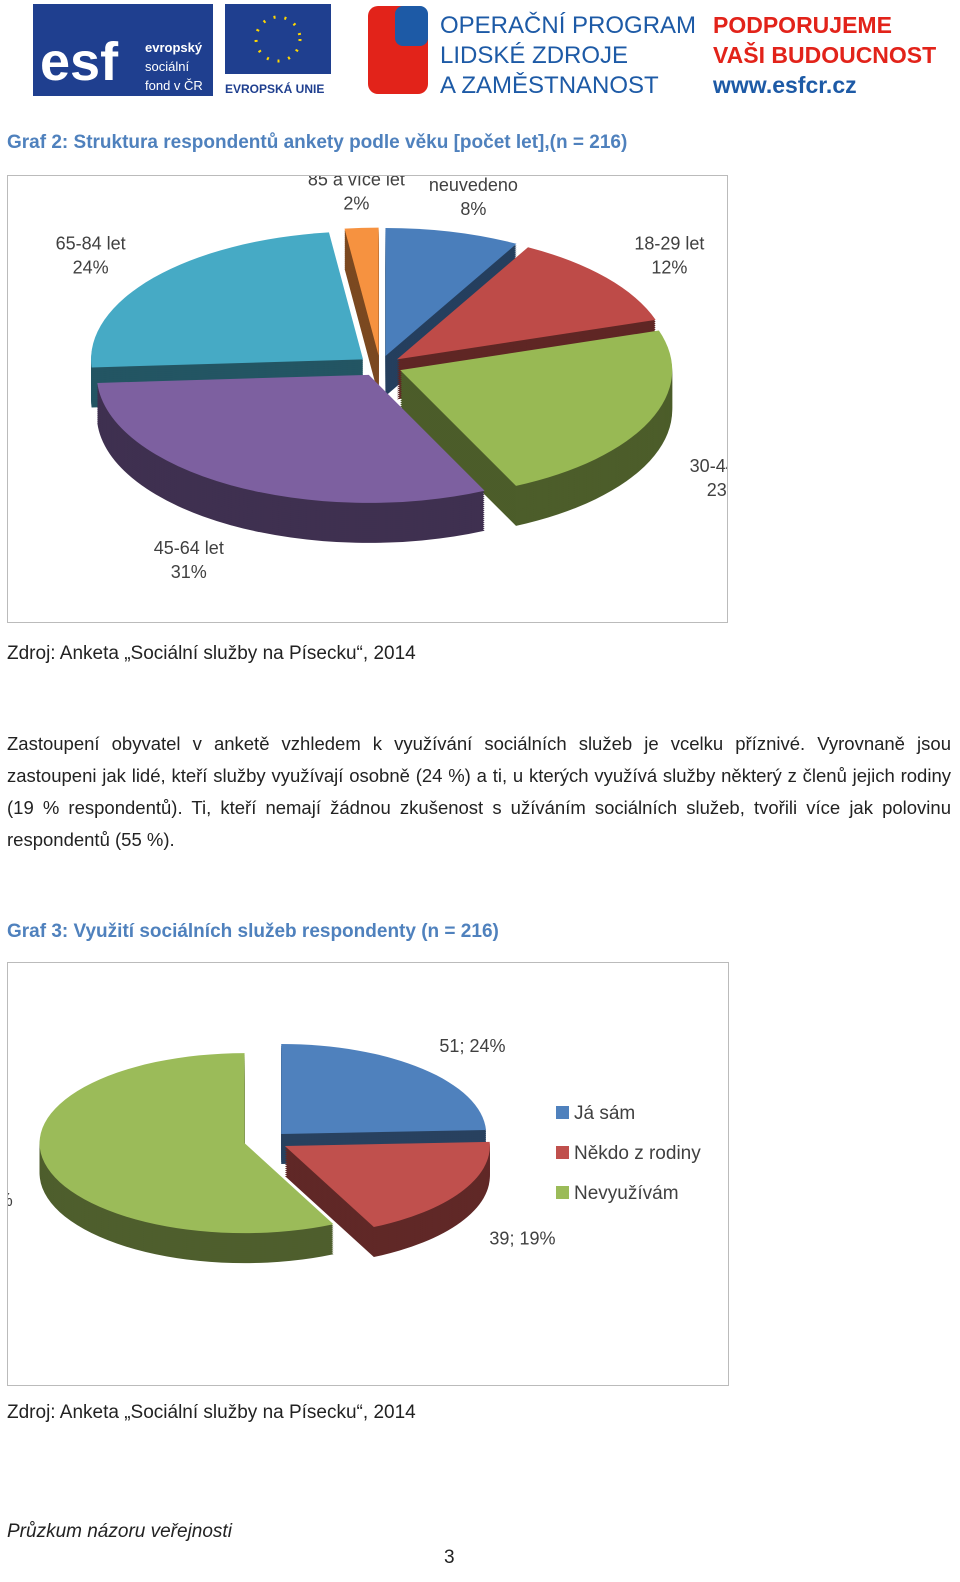 The height and width of the screenshot is (1582, 960). I want to click on program-text: A ZAMĚSTNANOST, so click(549, 85).